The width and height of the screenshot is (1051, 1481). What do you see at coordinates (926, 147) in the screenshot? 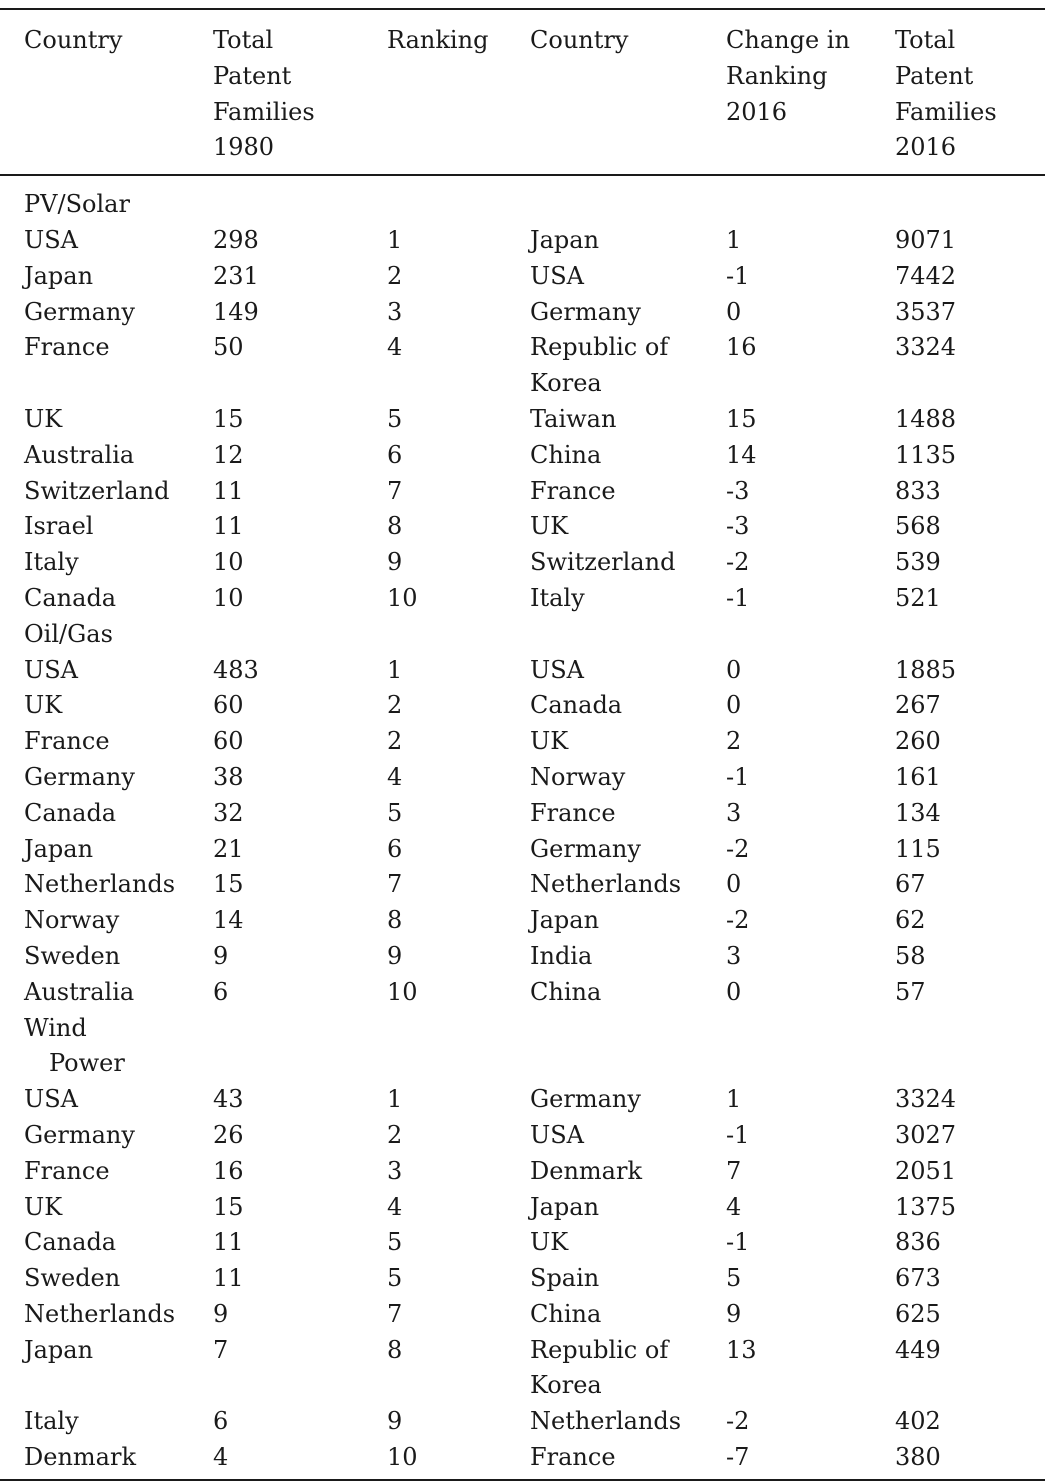
I see `column-header-line: 2016` at bounding box center [926, 147].